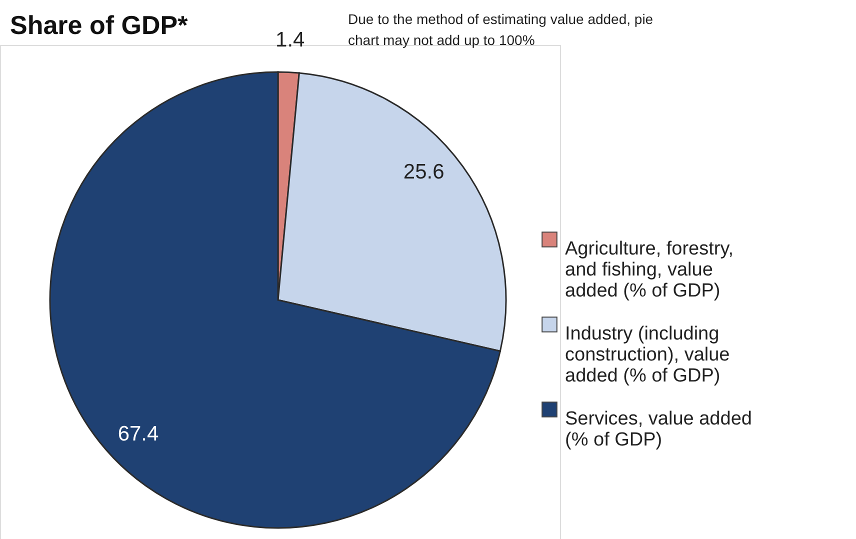 The image size is (856, 539). What do you see at coordinates (139, 434) in the screenshot?
I see `data-label: 67.4` at bounding box center [139, 434].